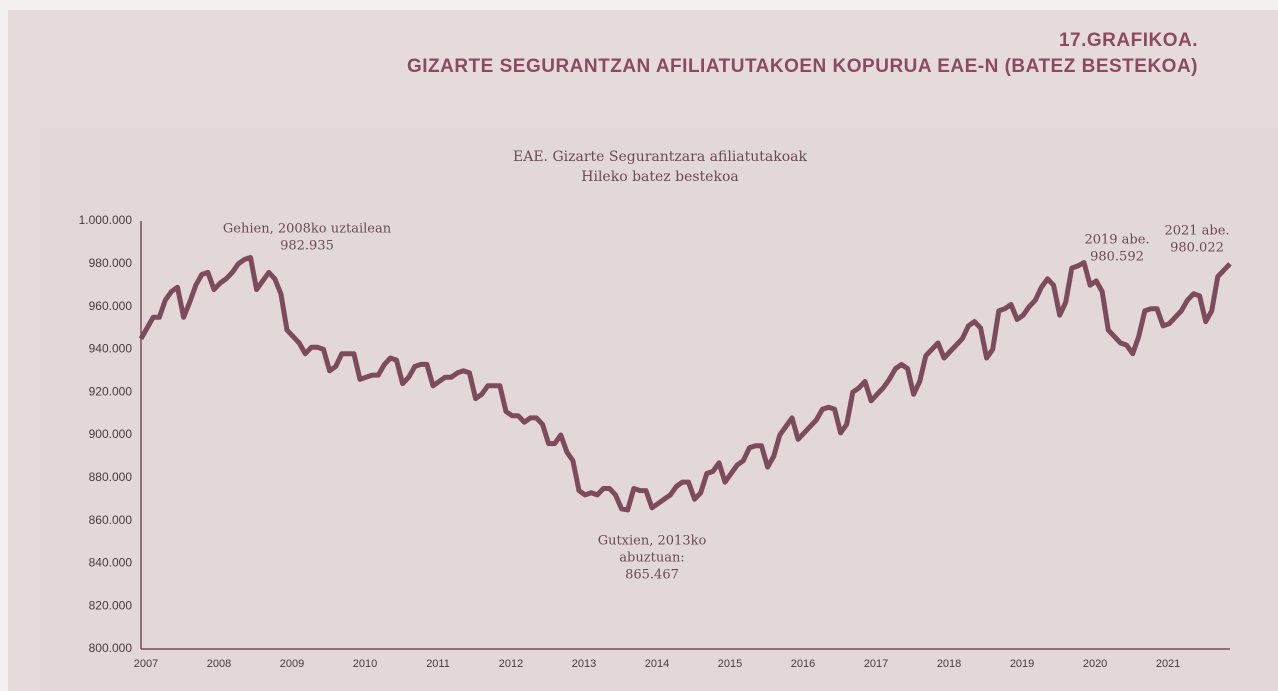 This screenshot has height=691, width=1278. What do you see at coordinates (651, 558) in the screenshot?
I see `annotation: abuztuan:` at bounding box center [651, 558].